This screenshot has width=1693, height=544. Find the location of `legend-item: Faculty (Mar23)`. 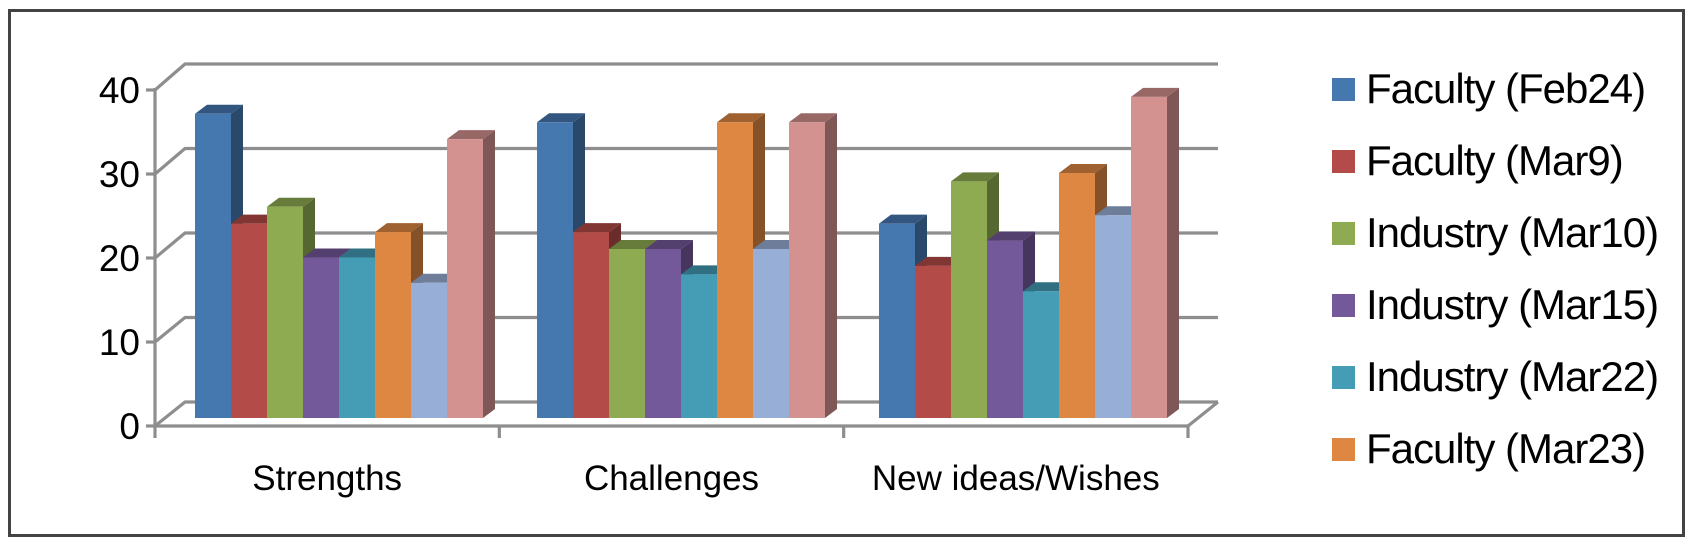

legend-item: Faculty (Mar23) is located at coordinates (1489, 449).